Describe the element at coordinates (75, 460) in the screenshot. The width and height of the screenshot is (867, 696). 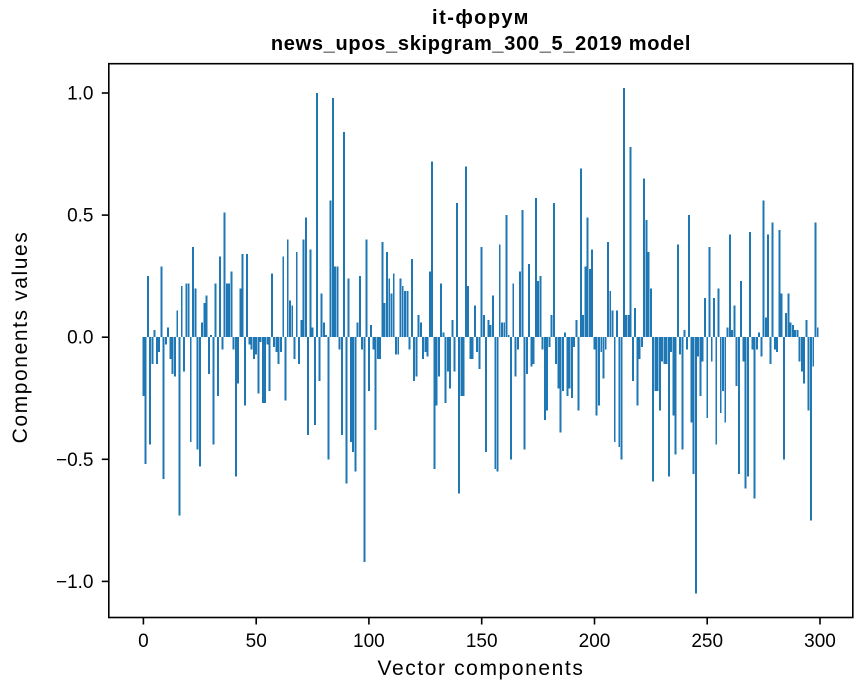
I see `svg-text: −0.5` at that location.